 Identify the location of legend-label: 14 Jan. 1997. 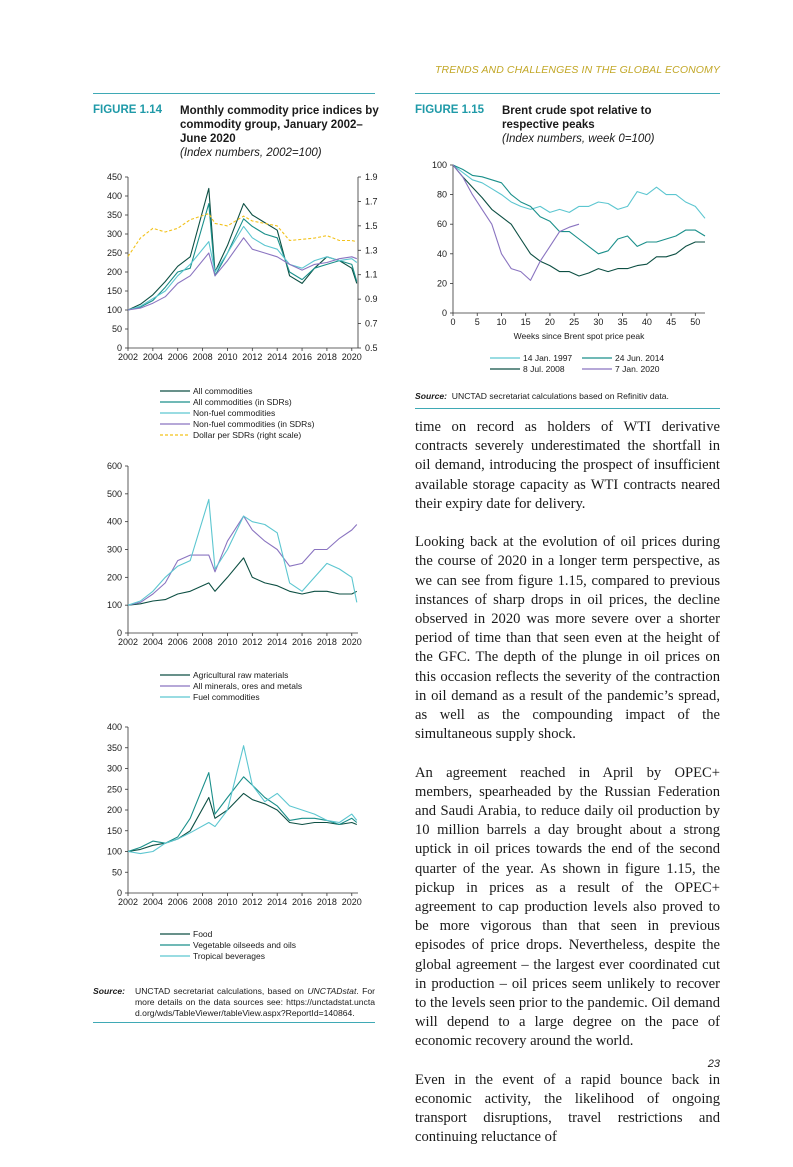
(547, 358).